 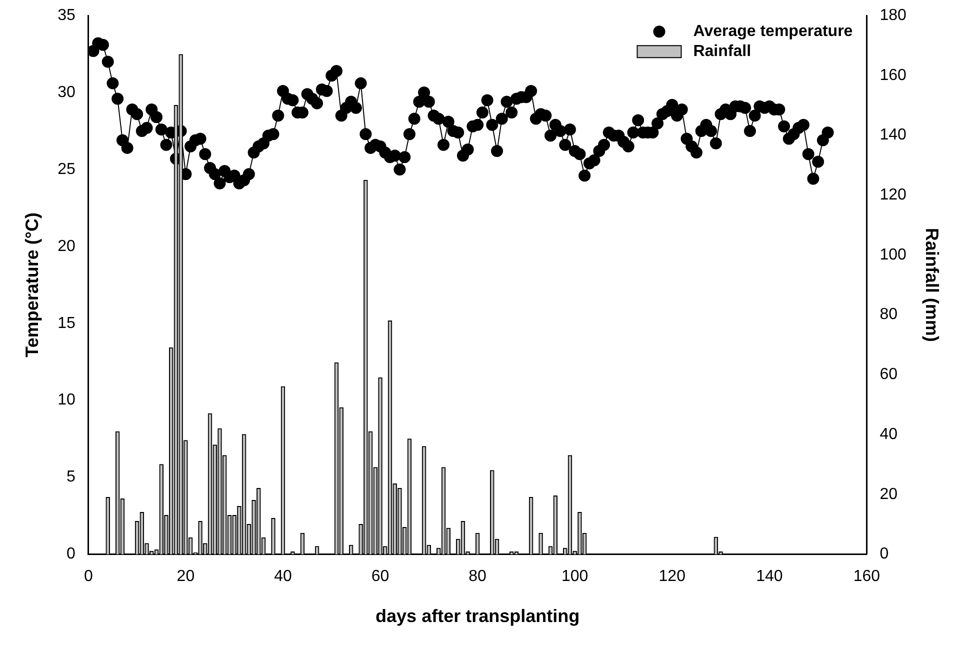 What do you see at coordinates (884, 554) in the screenshot?
I see `y2-tick-label: 0` at bounding box center [884, 554].